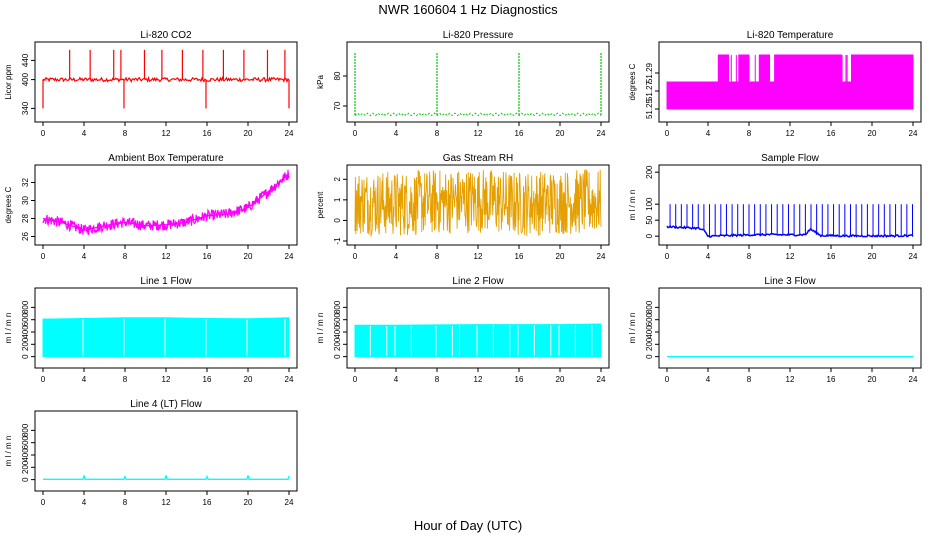  What do you see at coordinates (25, 108) in the screenshot?
I see `y-tick-label: 340` at bounding box center [25, 108].